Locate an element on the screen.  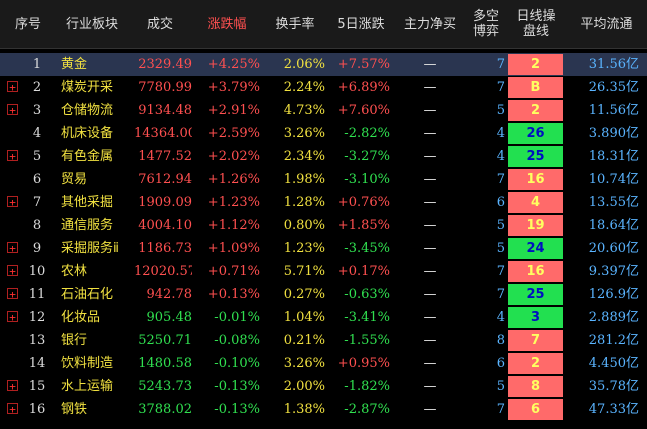
avg-mcap-cell: 18.31亿 is located at coordinates (613, 156).